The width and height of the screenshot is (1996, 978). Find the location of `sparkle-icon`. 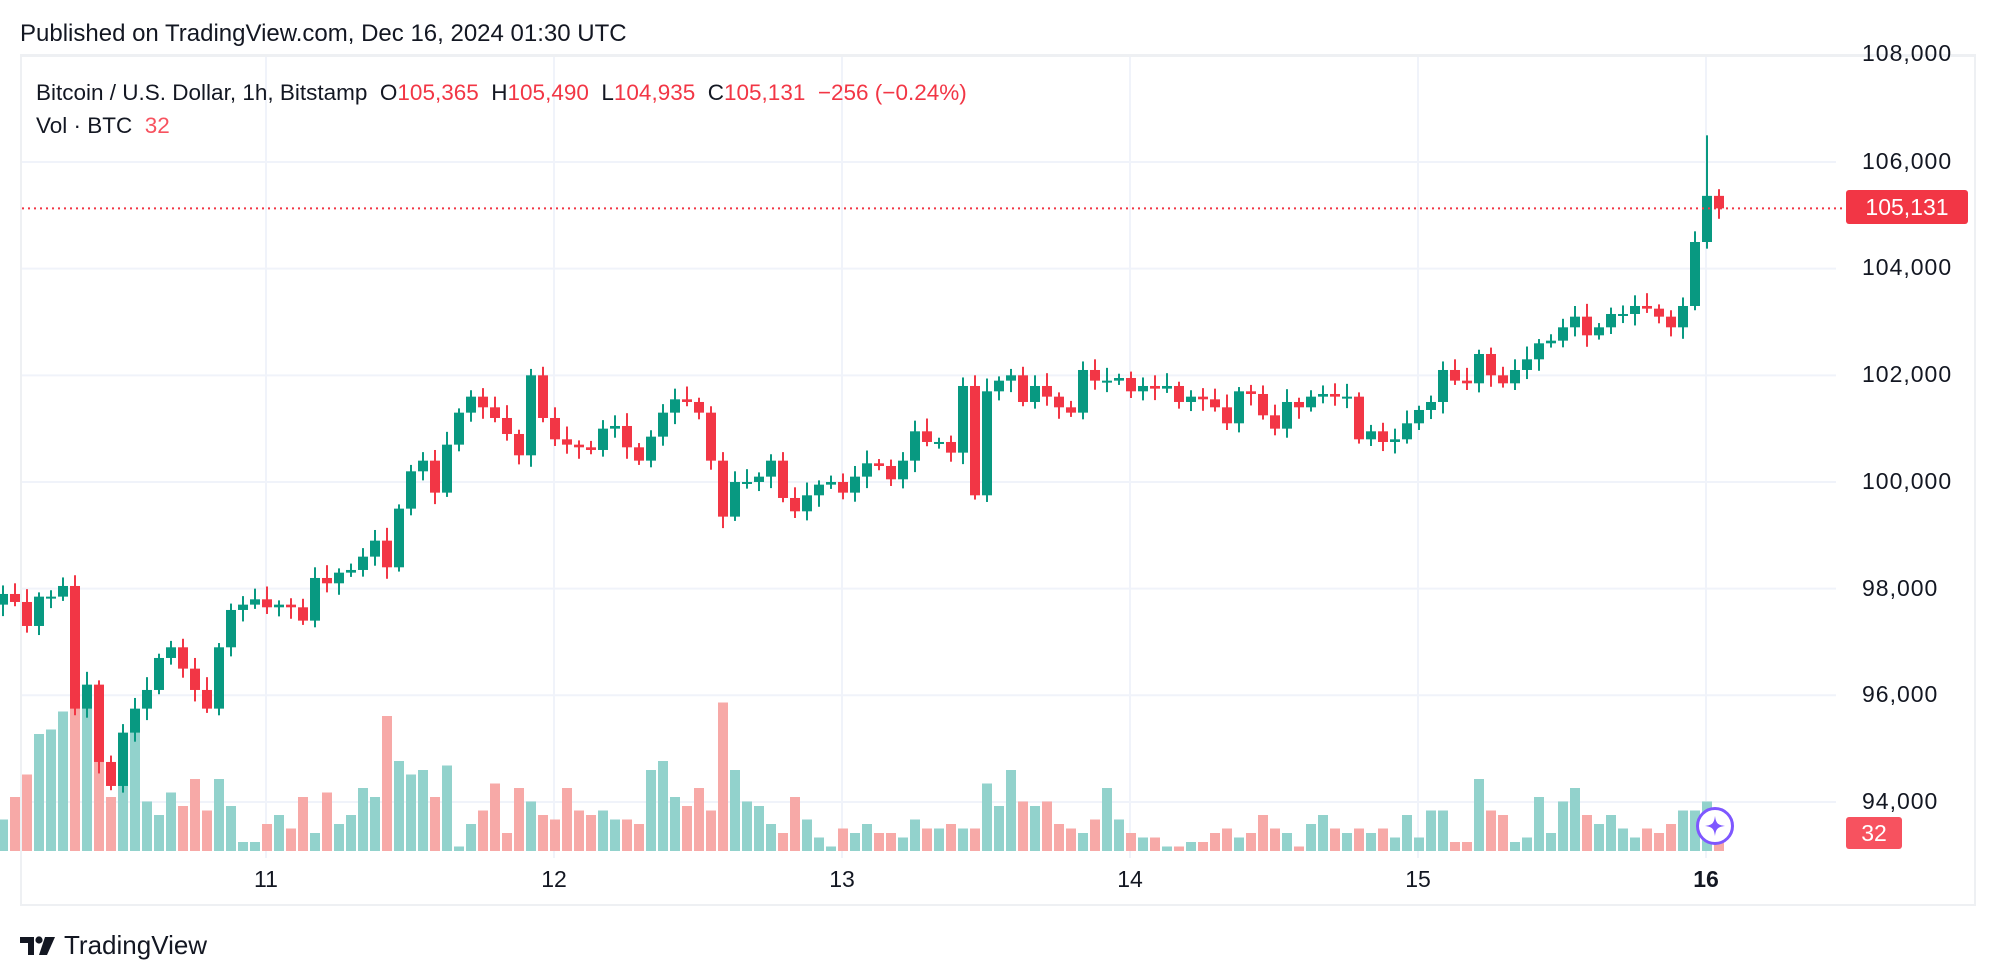

sparkle-icon is located at coordinates (1715, 826).